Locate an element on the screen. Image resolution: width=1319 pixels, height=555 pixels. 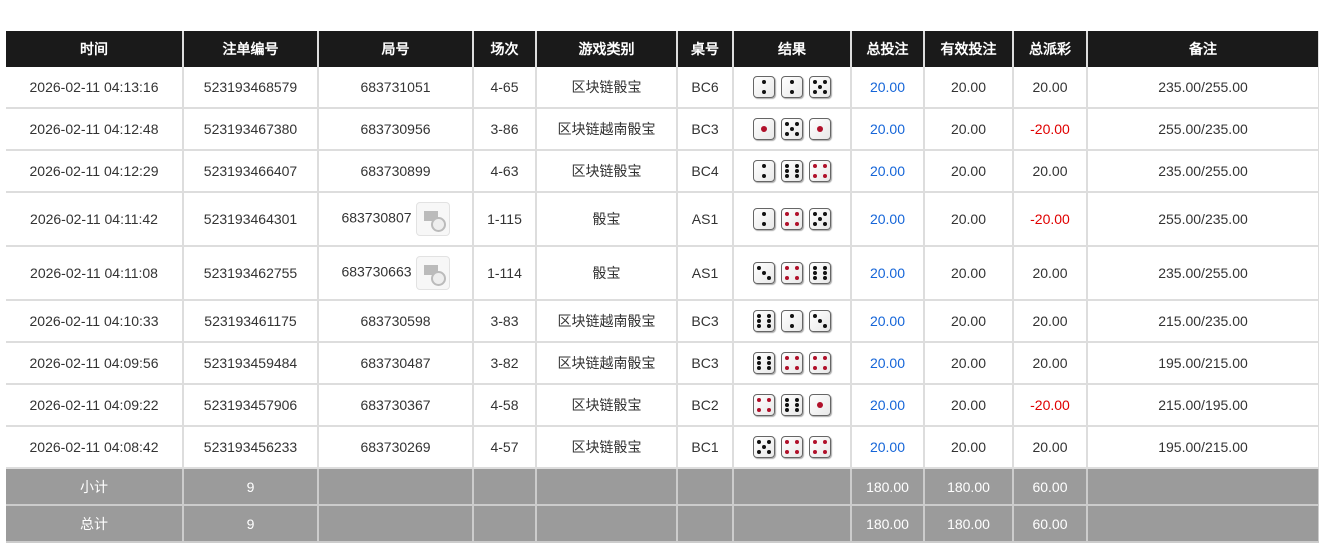
round-cell: 683730367 is located at coordinates (396, 405).